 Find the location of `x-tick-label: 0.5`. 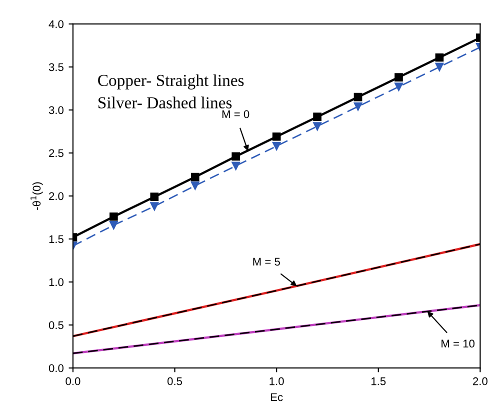

x-tick-label: 0.5 is located at coordinates (174, 381).